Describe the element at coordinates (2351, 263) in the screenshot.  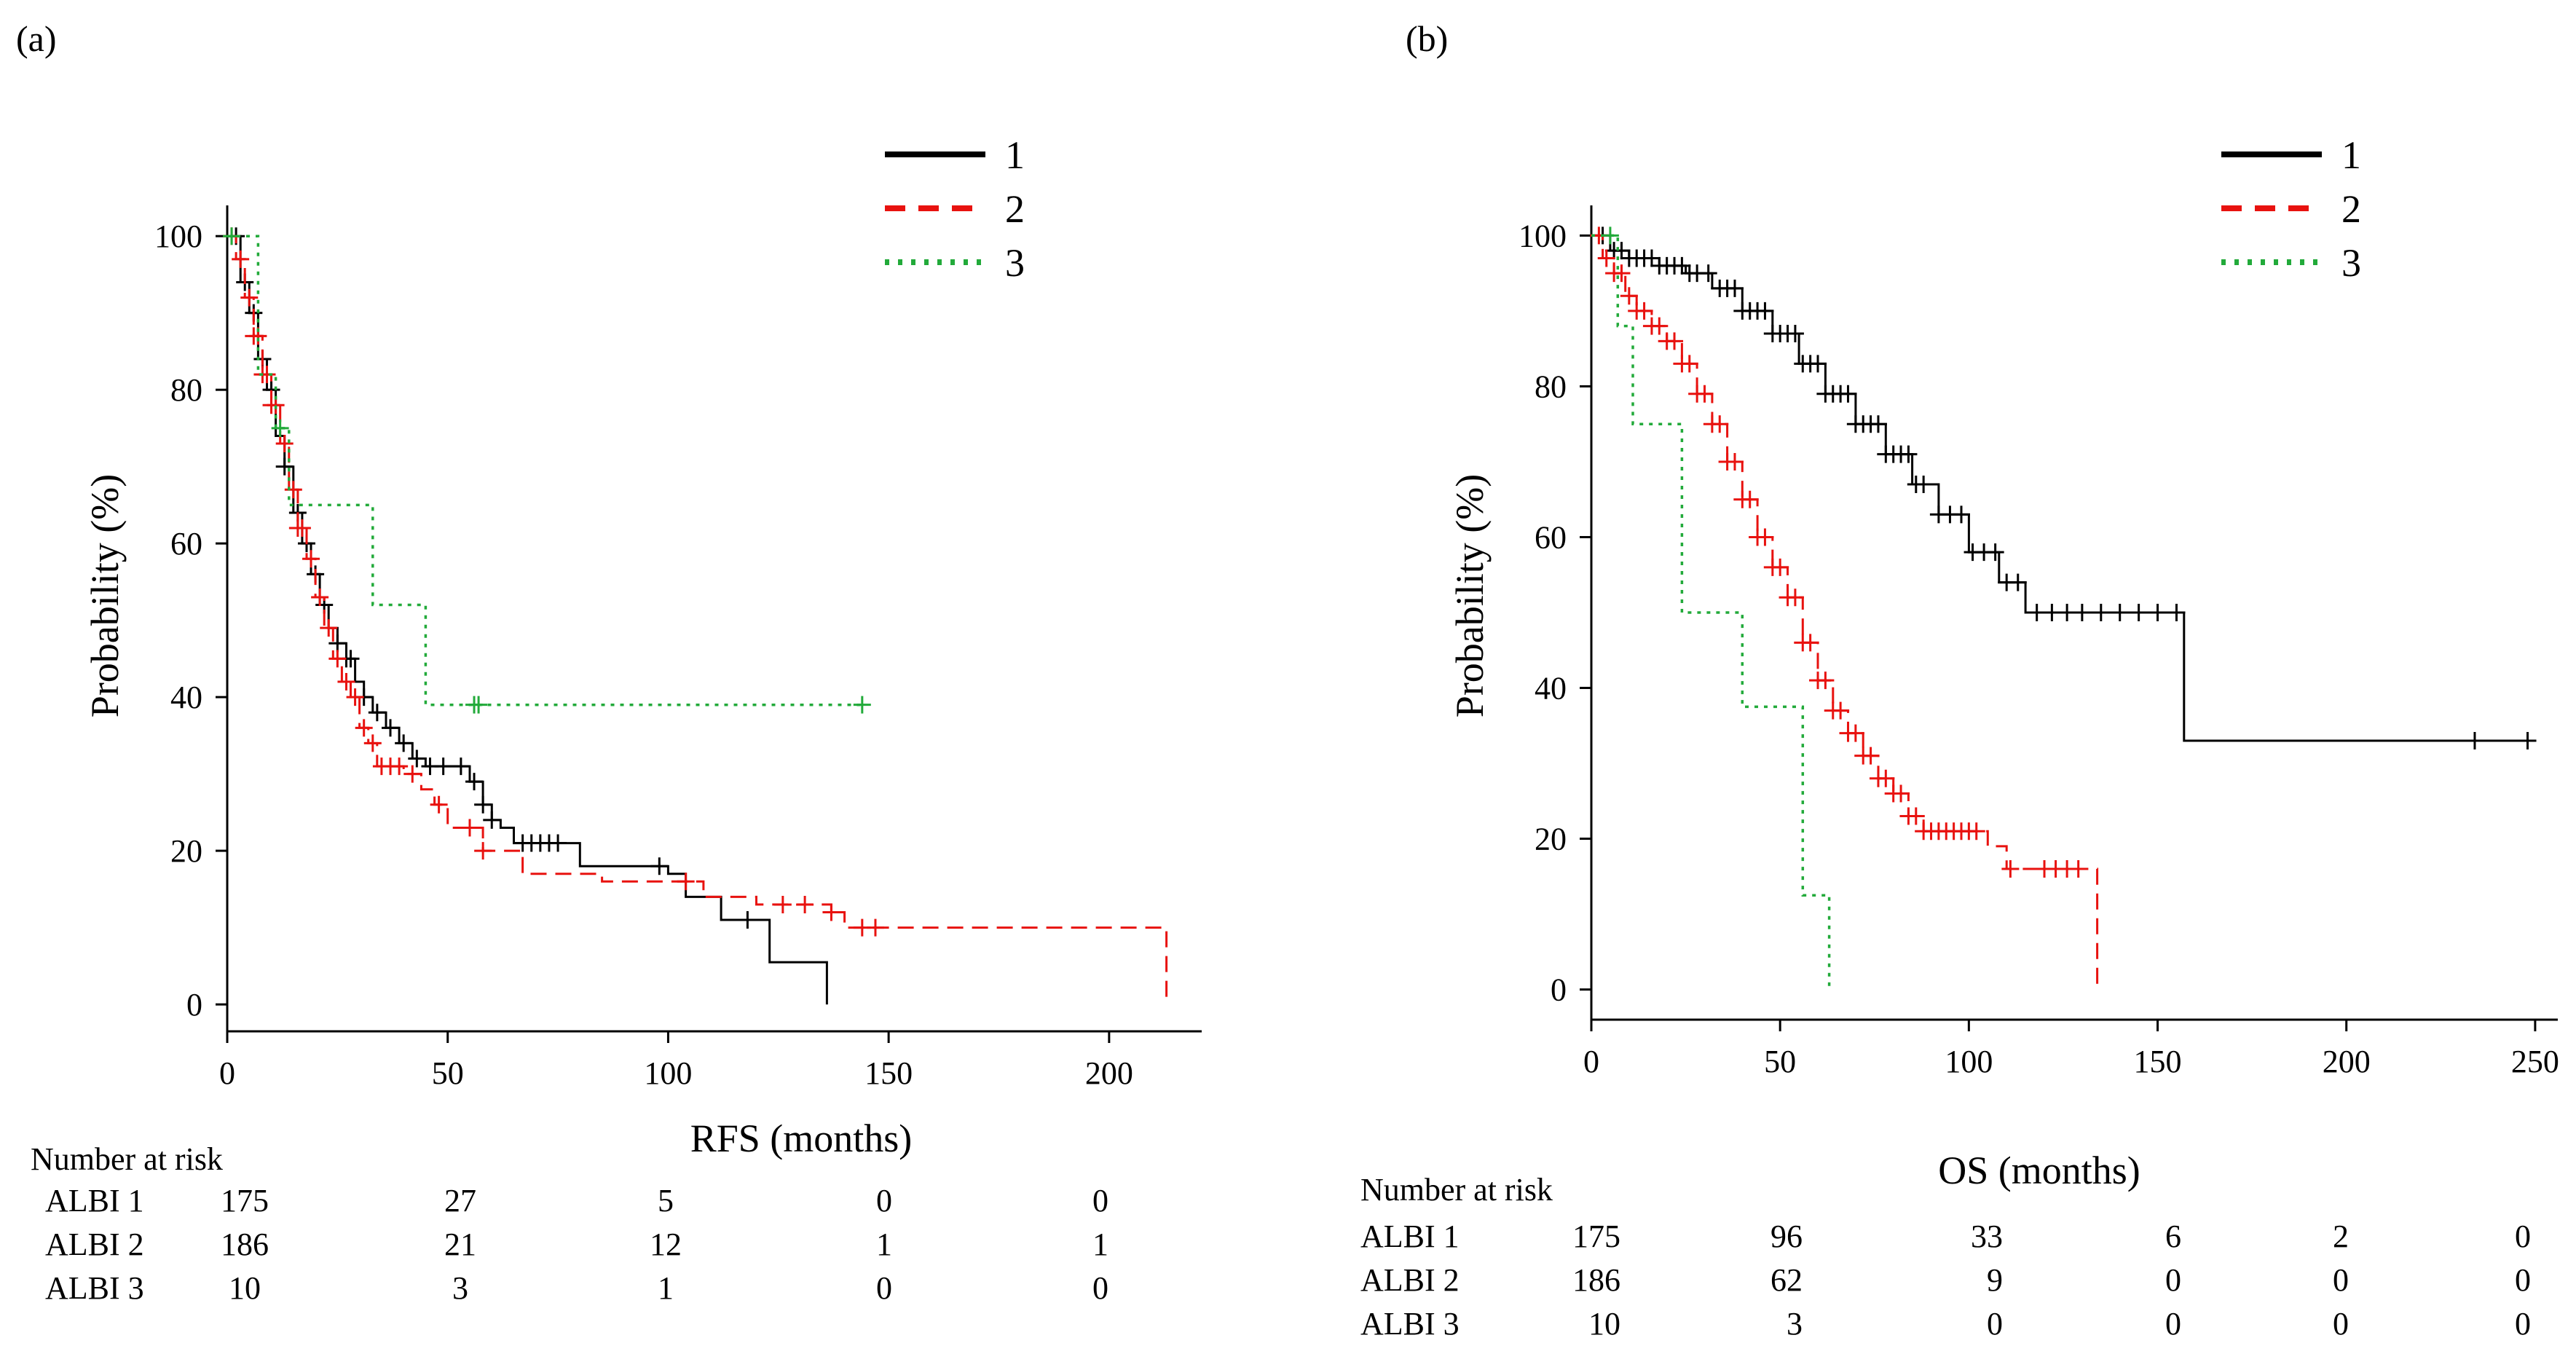
I see `panel-b-legend-label-3: 3` at that location.